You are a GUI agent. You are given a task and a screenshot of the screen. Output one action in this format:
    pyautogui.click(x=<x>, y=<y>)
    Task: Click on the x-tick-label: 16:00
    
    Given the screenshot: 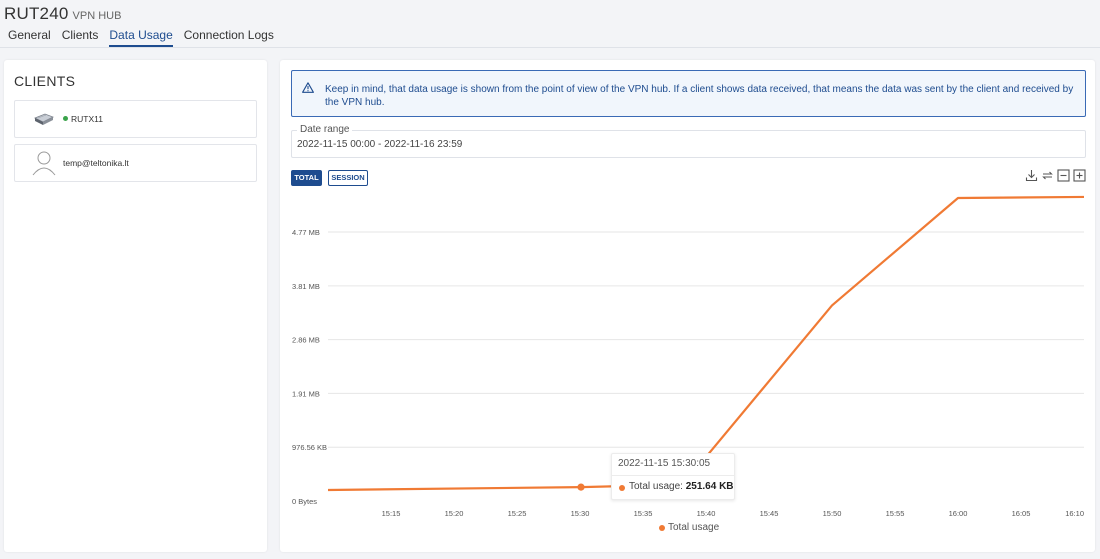 What is the action you would take?
    pyautogui.click(x=958, y=513)
    